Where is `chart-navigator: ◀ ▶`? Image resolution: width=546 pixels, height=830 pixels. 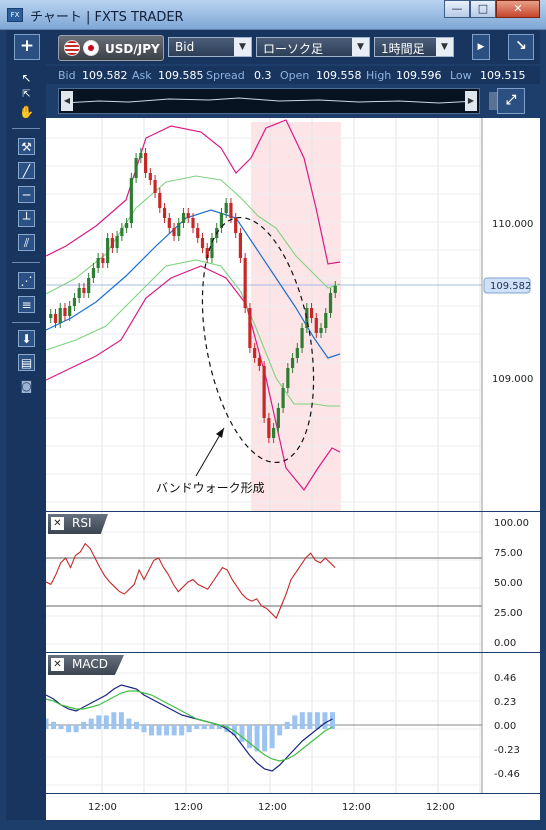
chart-navigator: ◀ ▶ is located at coordinates (290, 101).